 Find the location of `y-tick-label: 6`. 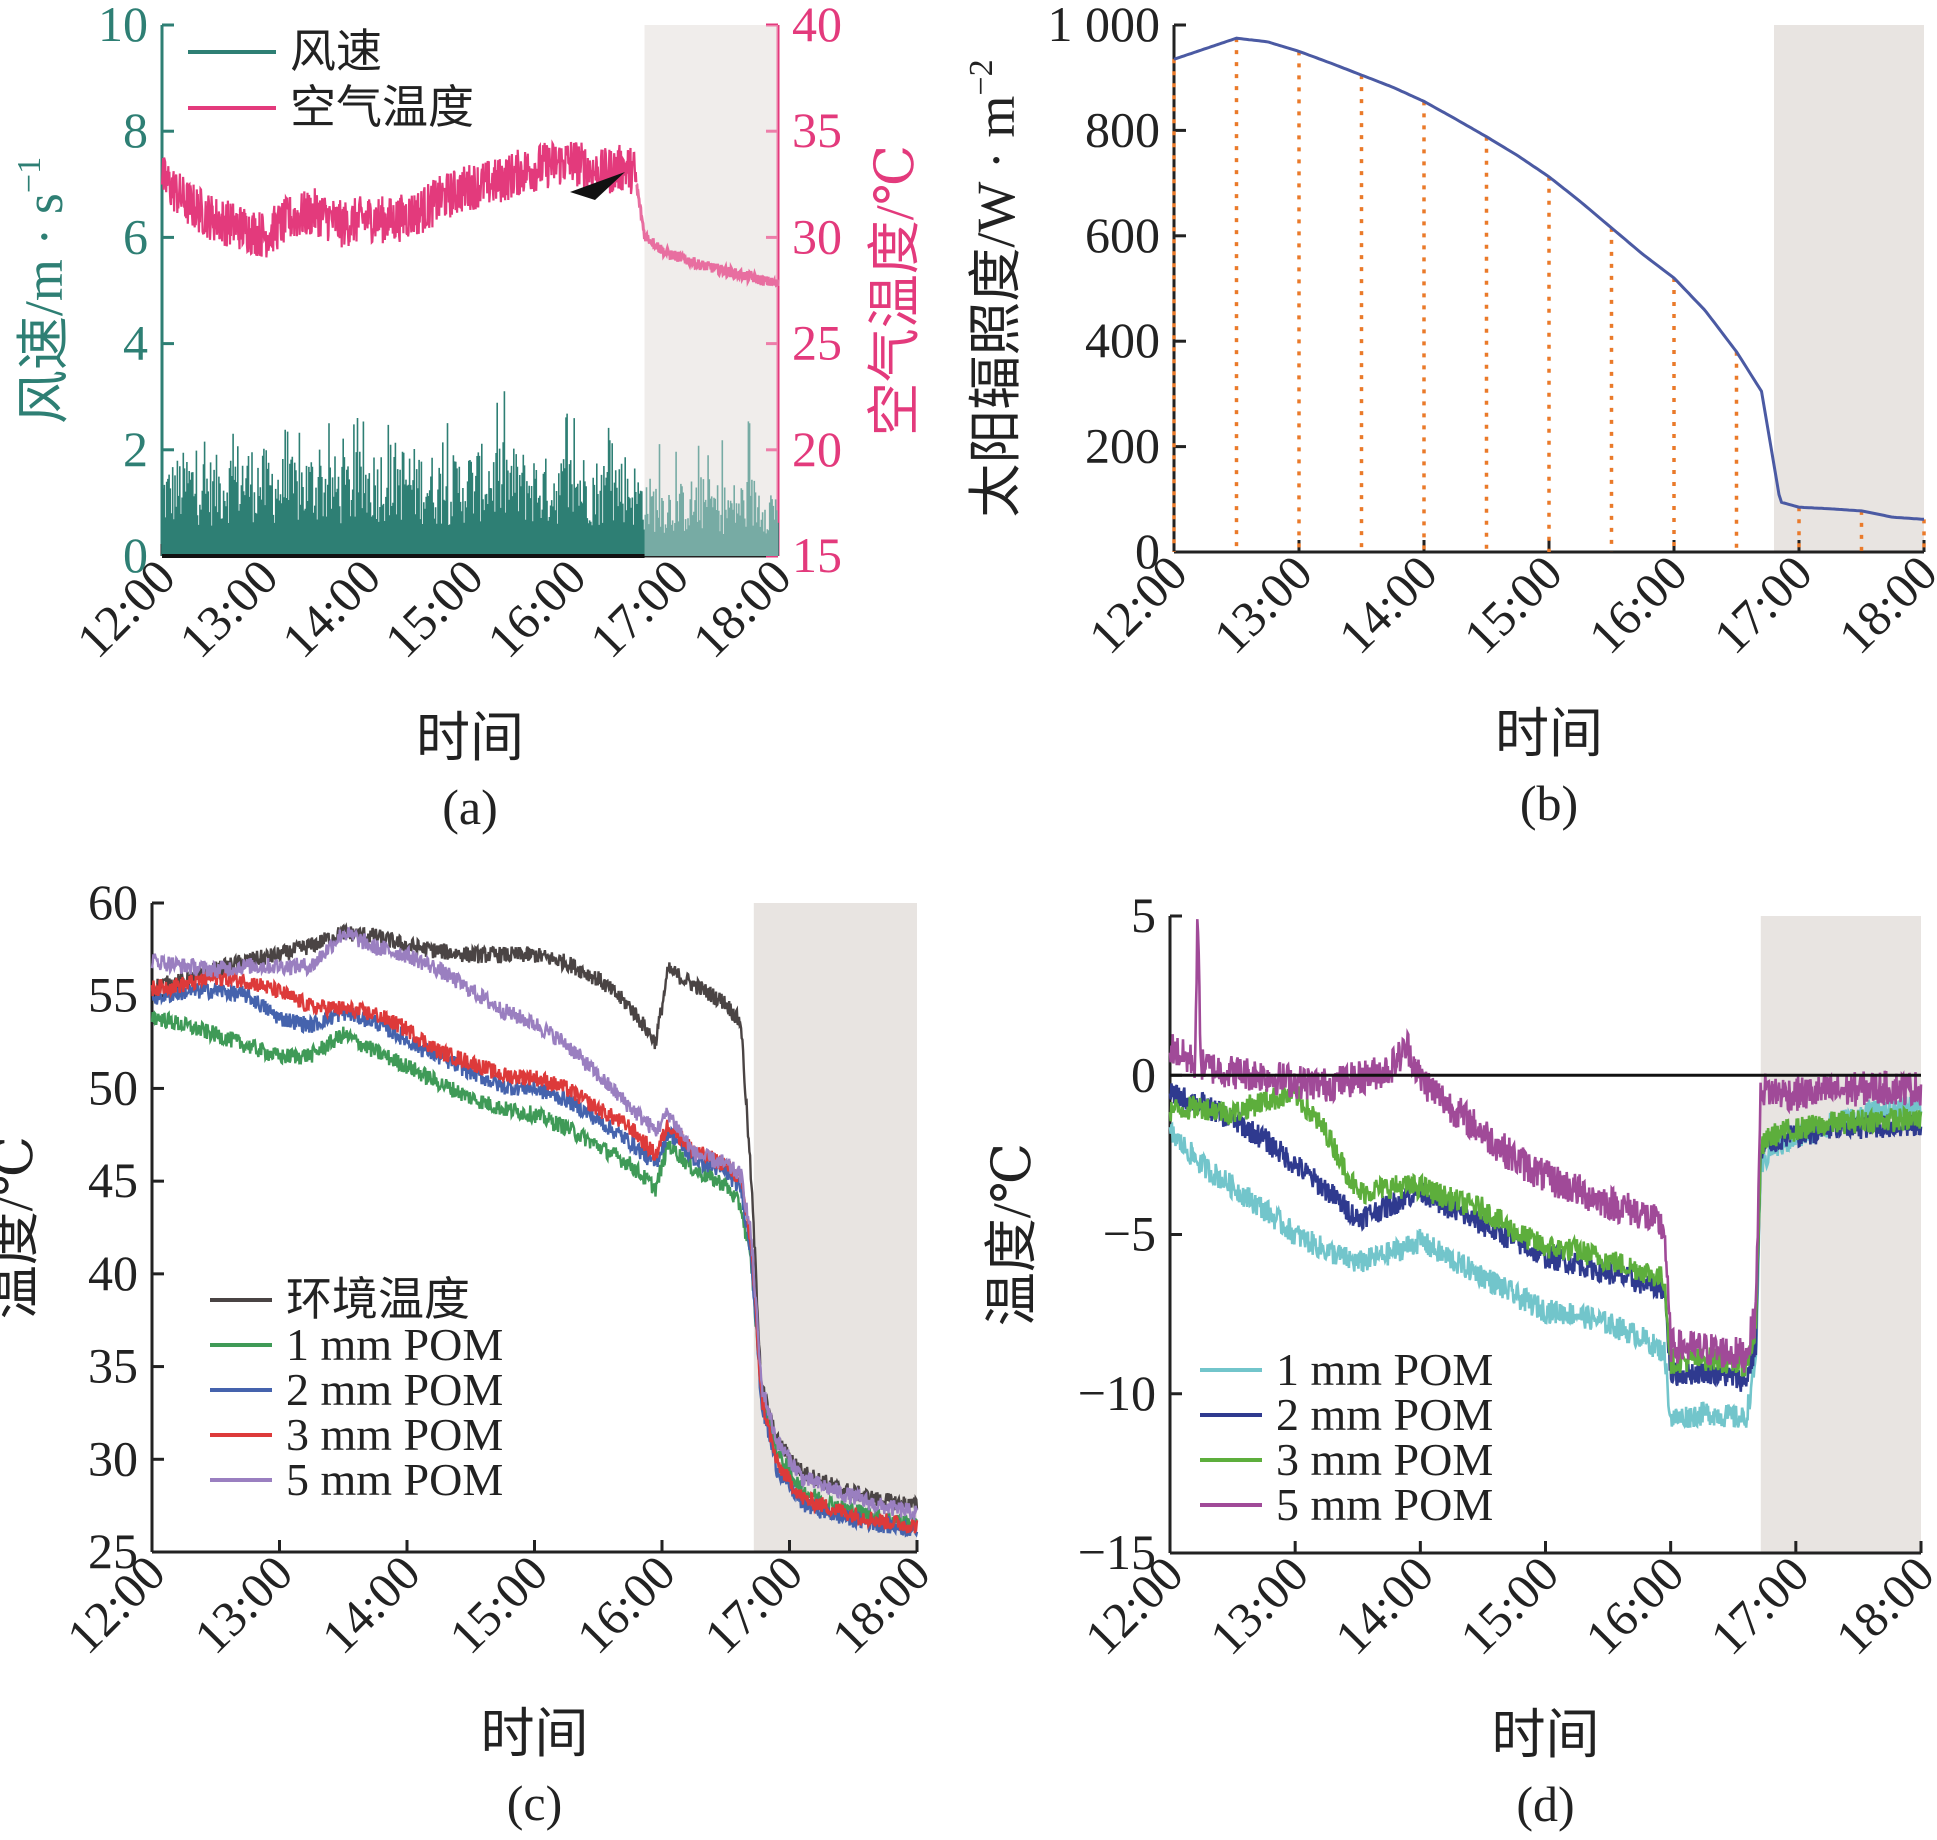

y-tick-label: 6 is located at coordinates (135, 236).